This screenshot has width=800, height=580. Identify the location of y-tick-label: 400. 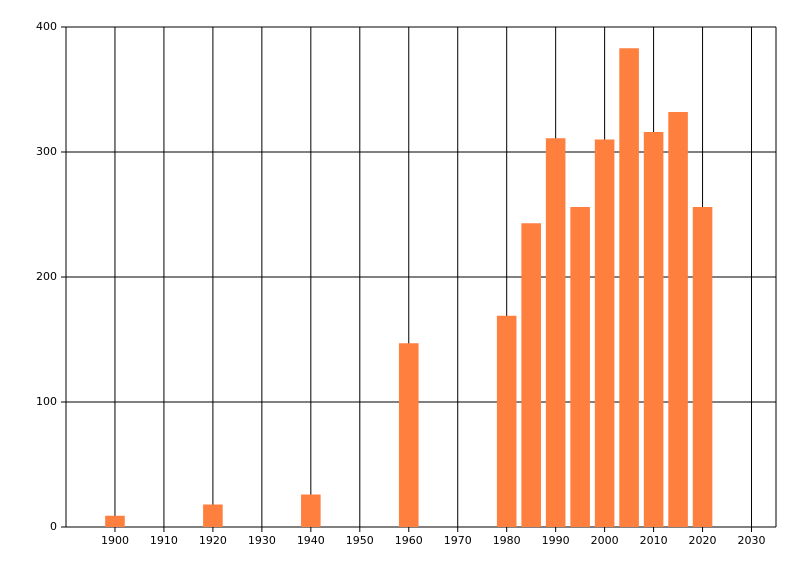
(46, 26).